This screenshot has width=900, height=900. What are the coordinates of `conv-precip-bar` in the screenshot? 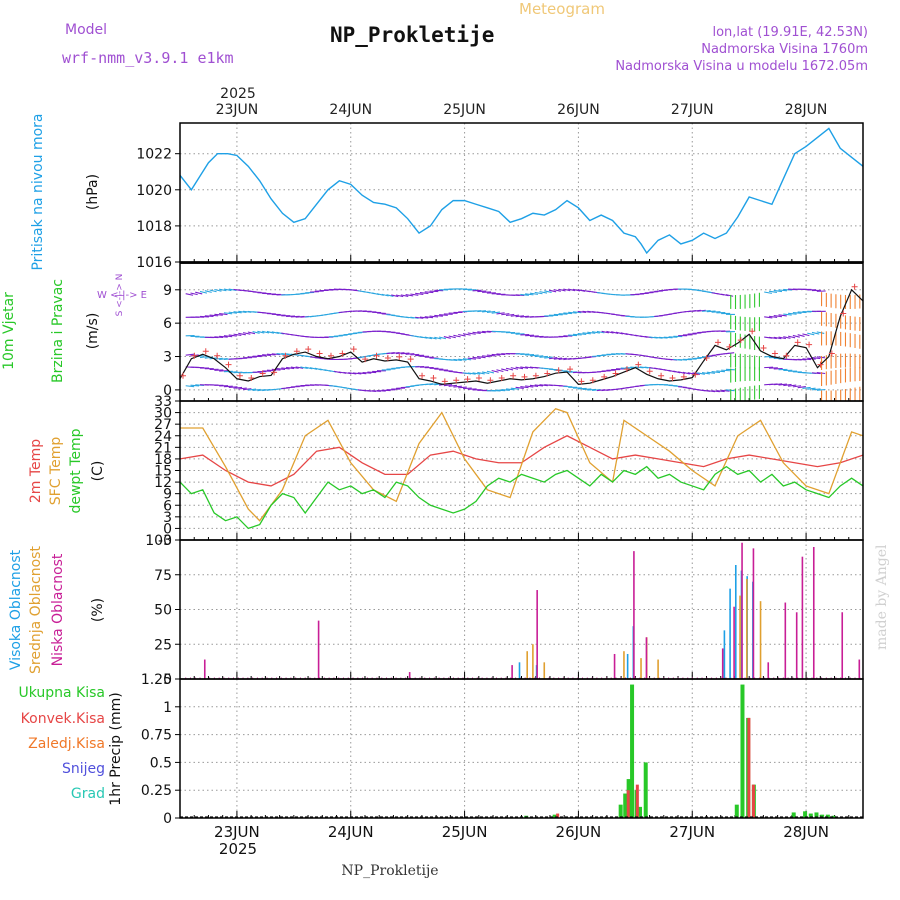 It's located at (749, 767).